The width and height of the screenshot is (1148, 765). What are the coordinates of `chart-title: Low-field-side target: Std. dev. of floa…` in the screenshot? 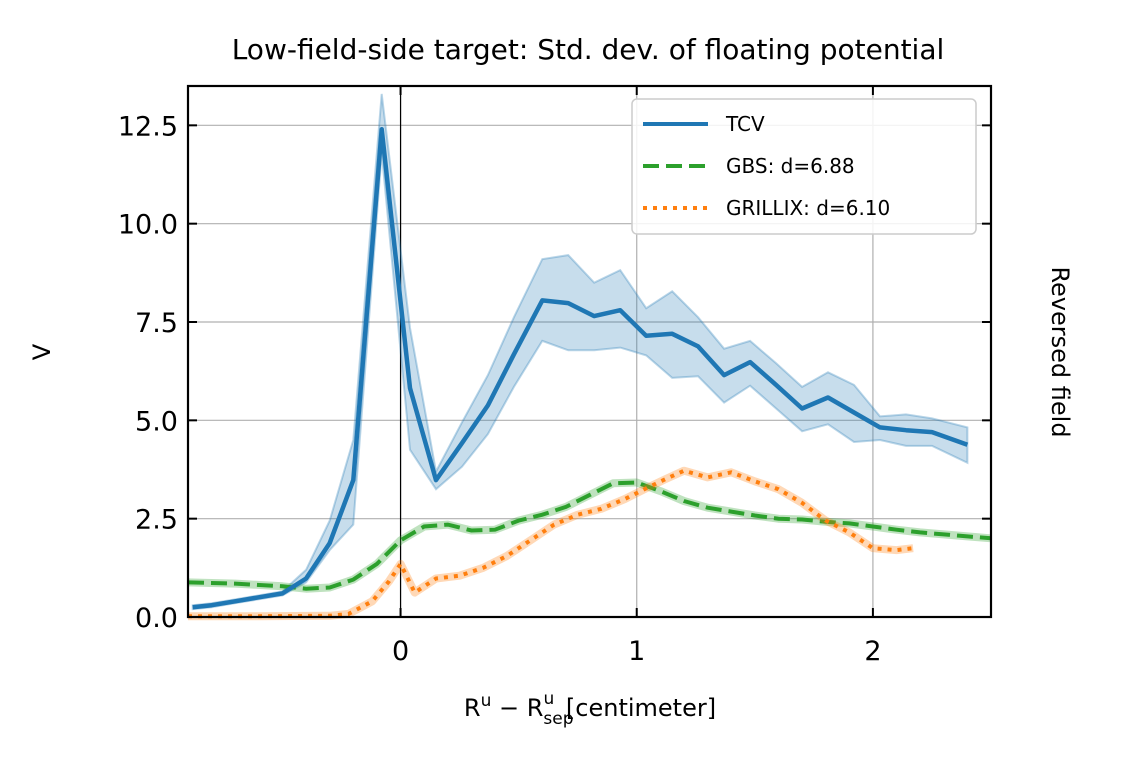 It's located at (588, 49).